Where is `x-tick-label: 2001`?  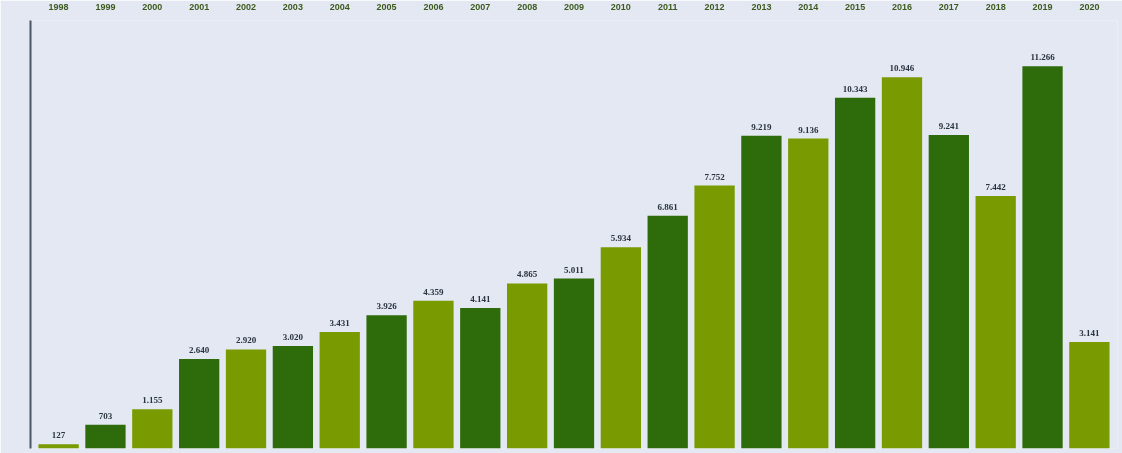 x-tick-label: 2001 is located at coordinates (199, 6).